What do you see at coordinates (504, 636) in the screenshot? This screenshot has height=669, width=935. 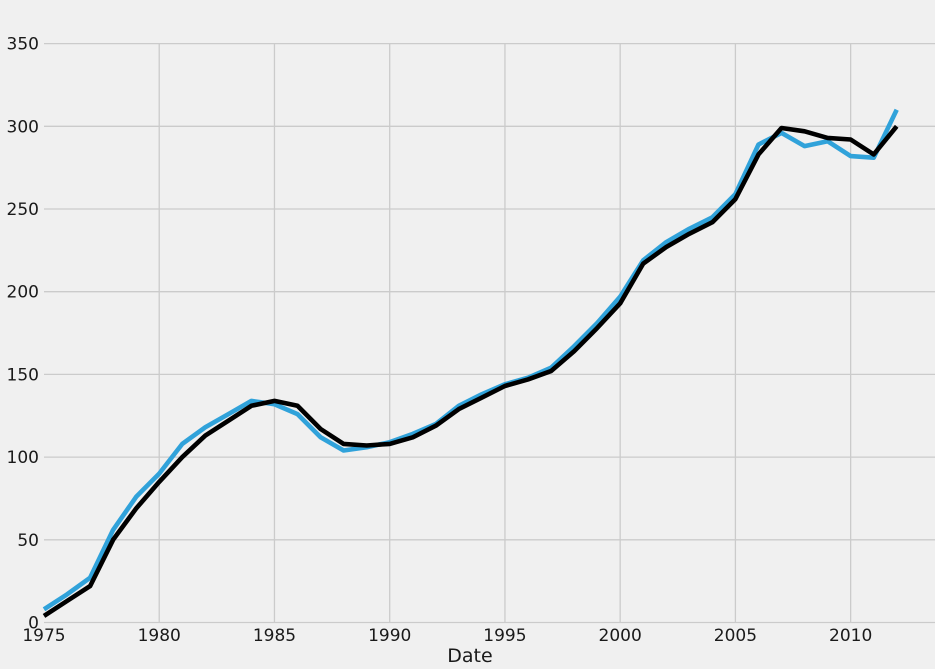 I see `x-tick-label-1995: 1995` at bounding box center [504, 636].